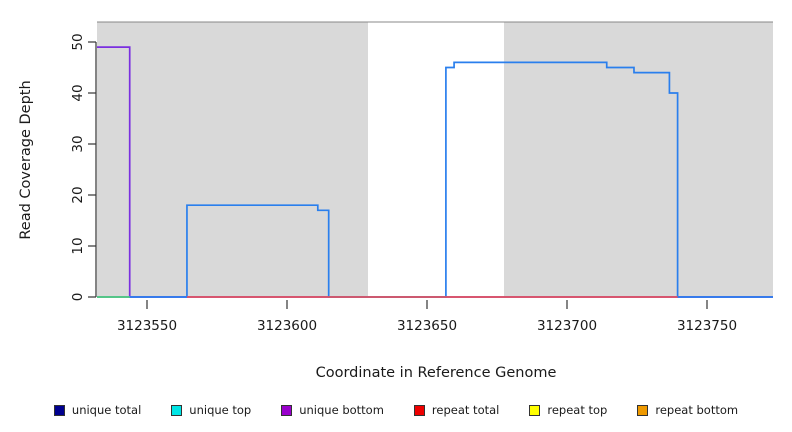 The image size is (792, 432). What do you see at coordinates (26, 159) in the screenshot?
I see `y-axis-title: Read Coverage Depth` at bounding box center [26, 159].